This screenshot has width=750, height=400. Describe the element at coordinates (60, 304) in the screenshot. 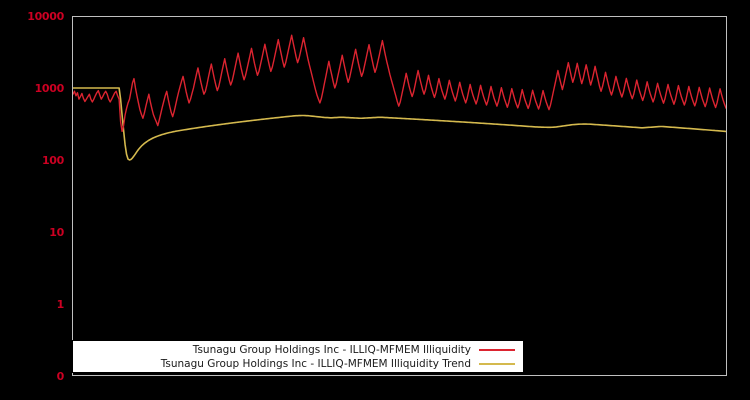

I see `y-tick-label-1: 1` at that location.